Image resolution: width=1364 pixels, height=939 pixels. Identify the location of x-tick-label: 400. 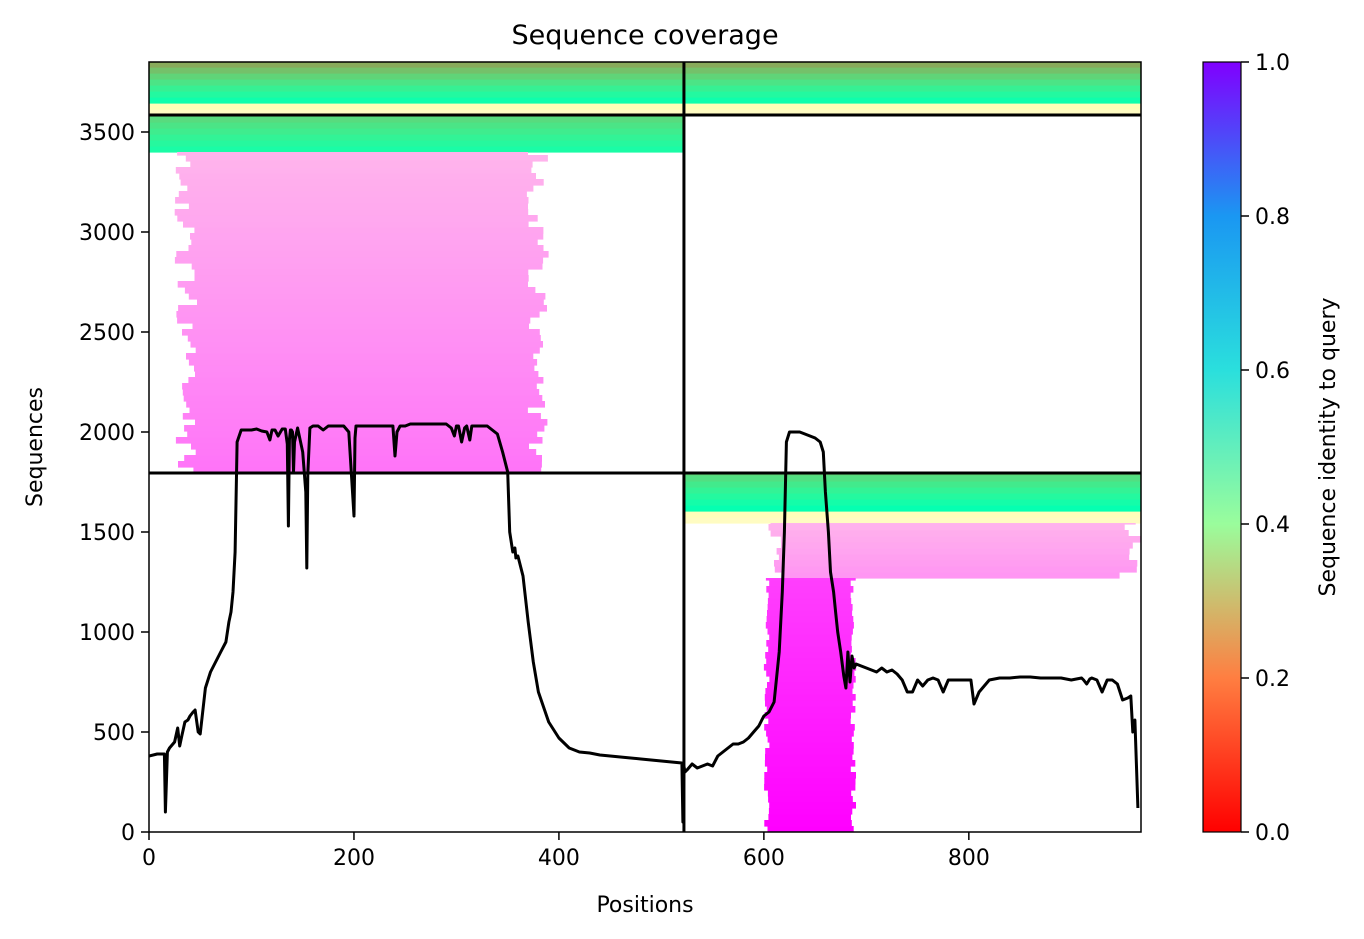
(559, 858).